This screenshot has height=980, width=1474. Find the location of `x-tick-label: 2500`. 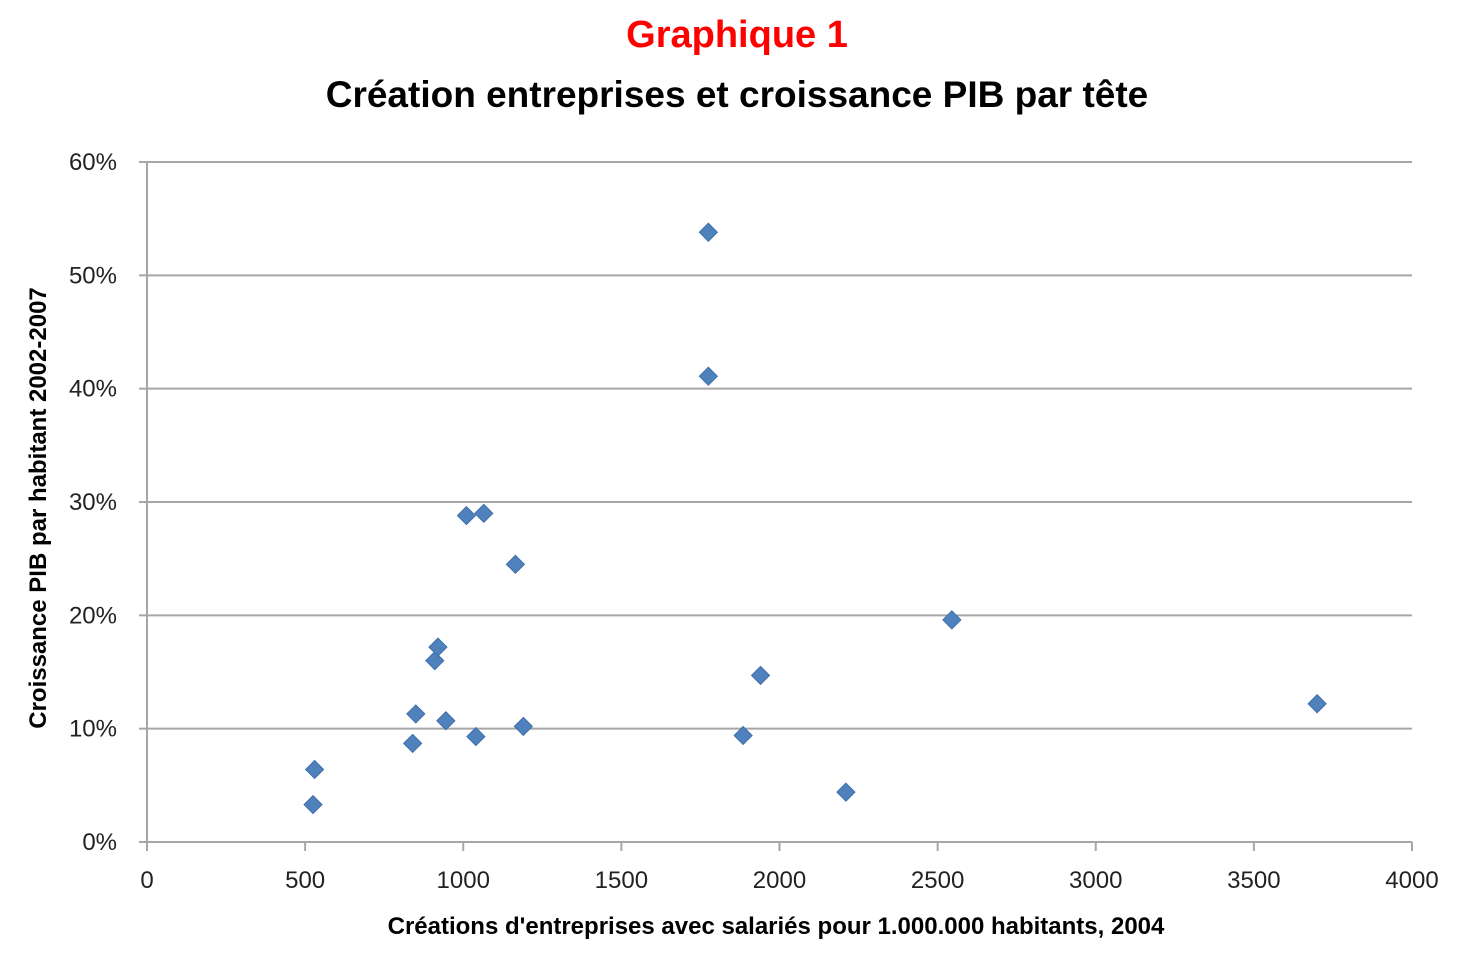

x-tick-label: 2500 is located at coordinates (937, 880).